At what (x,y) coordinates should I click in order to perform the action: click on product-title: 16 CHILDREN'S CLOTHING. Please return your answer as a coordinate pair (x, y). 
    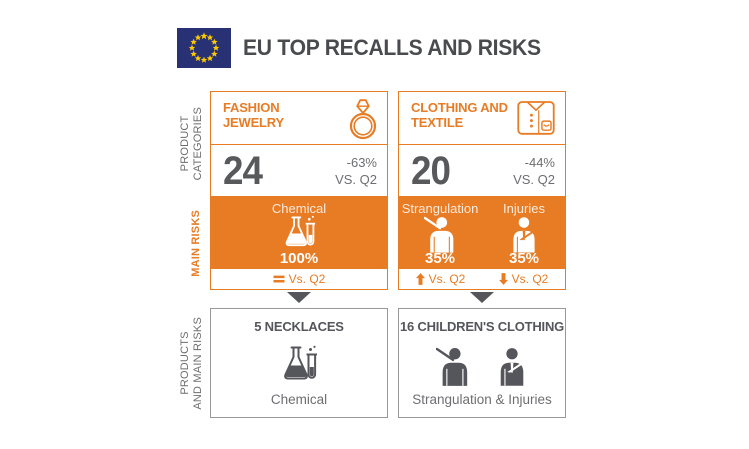
    Looking at the image, I should click on (482, 326).